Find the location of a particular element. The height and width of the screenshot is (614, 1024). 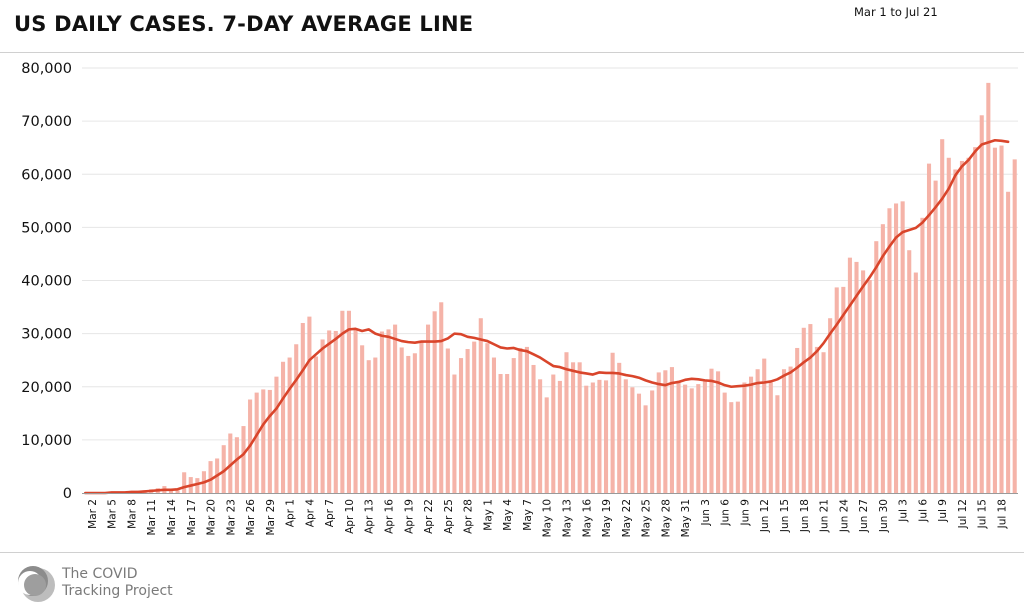

x-tick-label: Mar 11 is located at coordinates (152, 517).